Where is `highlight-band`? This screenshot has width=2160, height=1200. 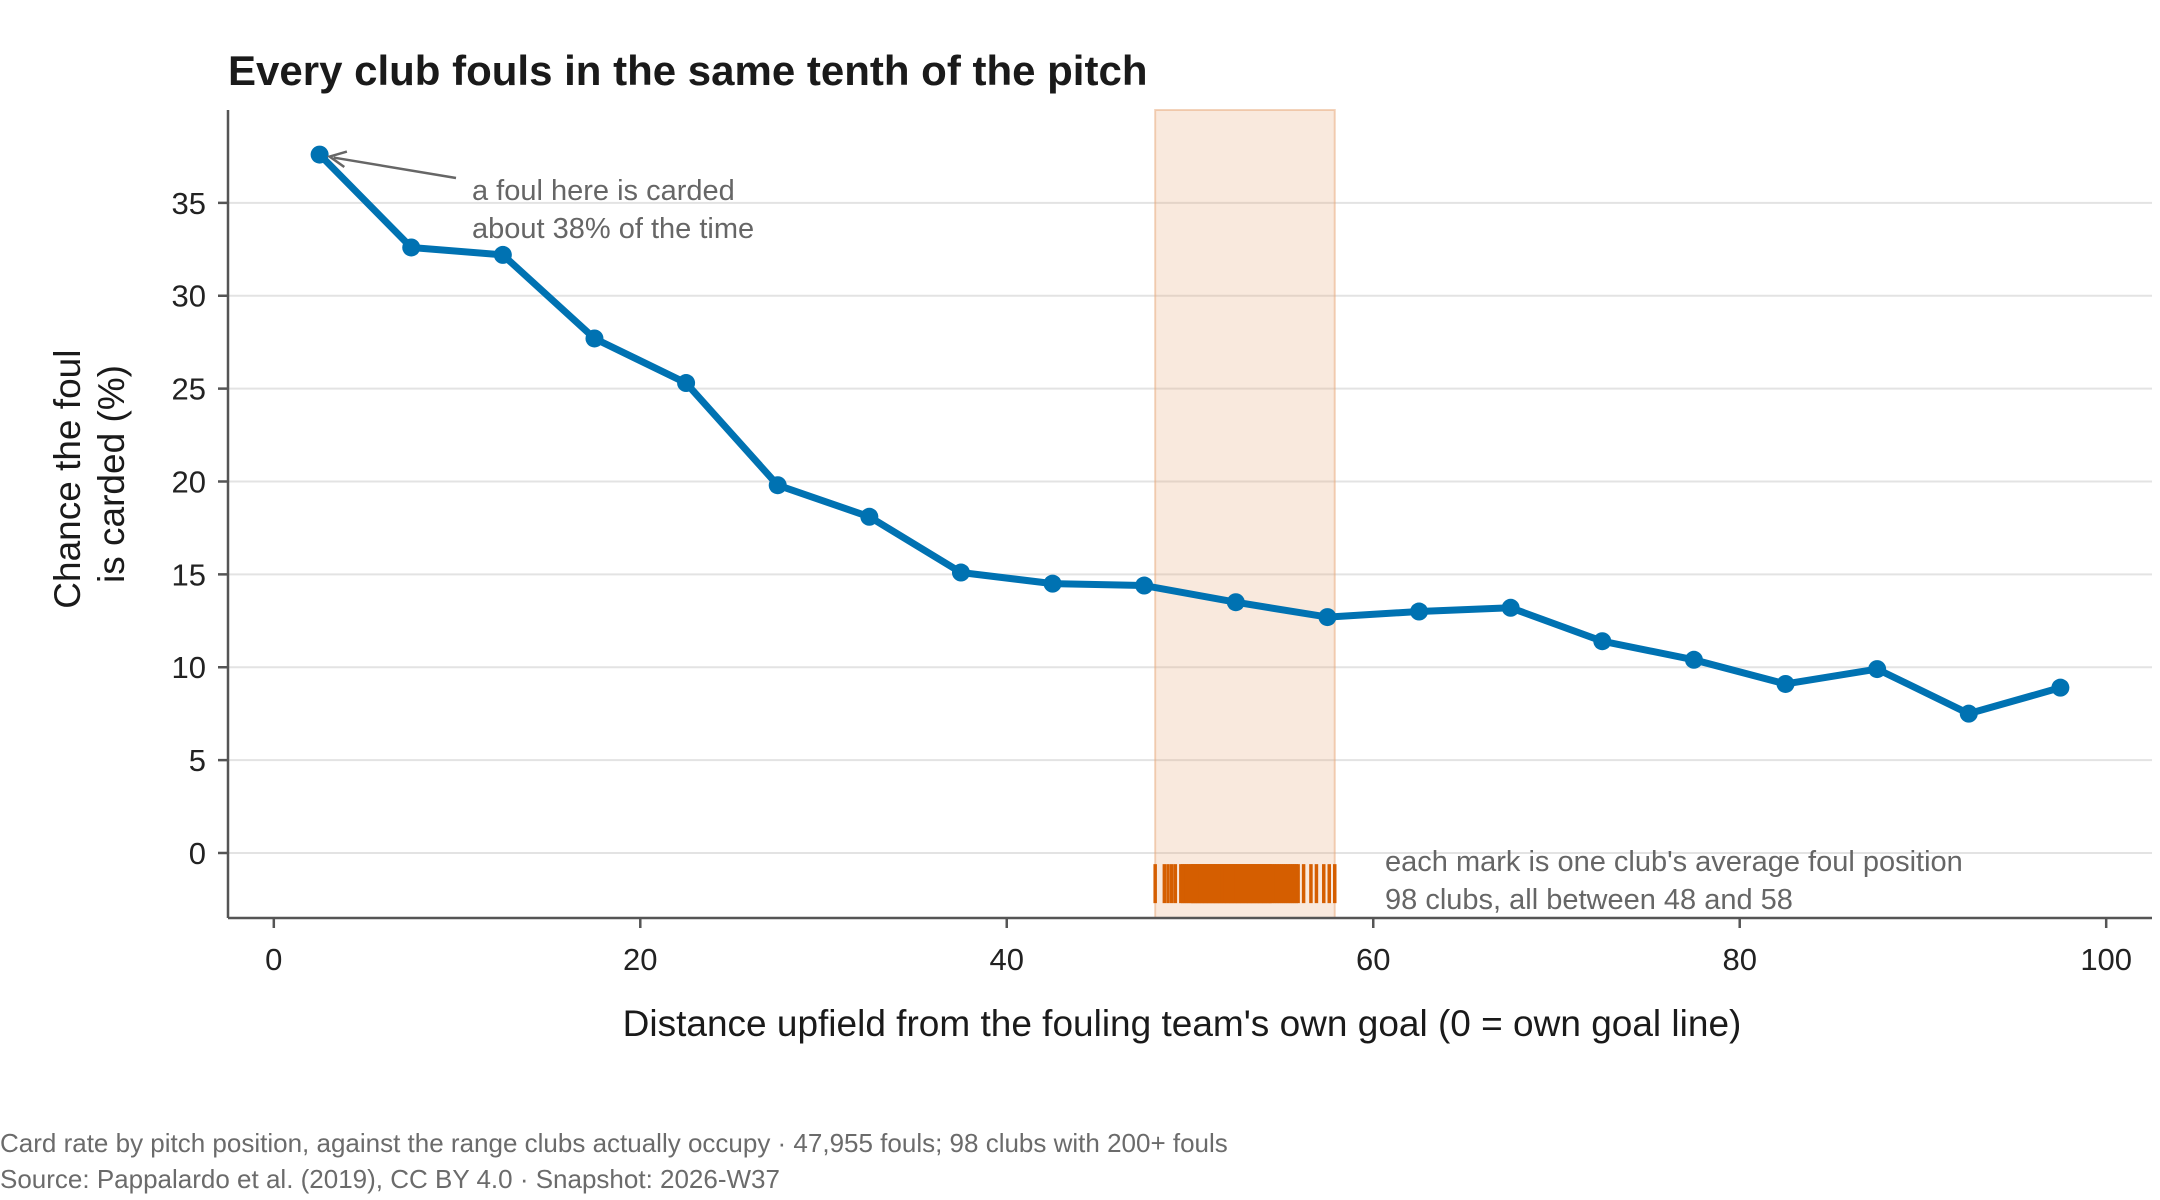 highlight-band is located at coordinates (1245, 514).